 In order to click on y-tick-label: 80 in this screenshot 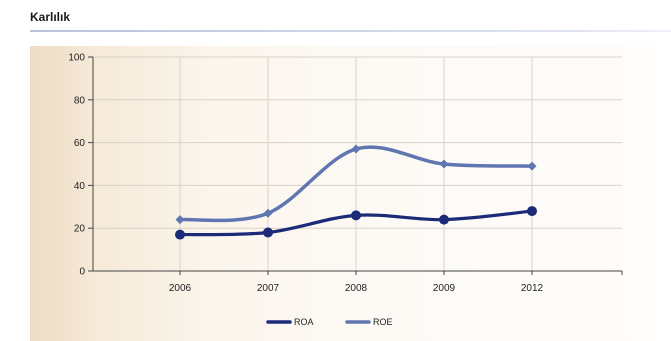, I will do `click(80, 100)`.